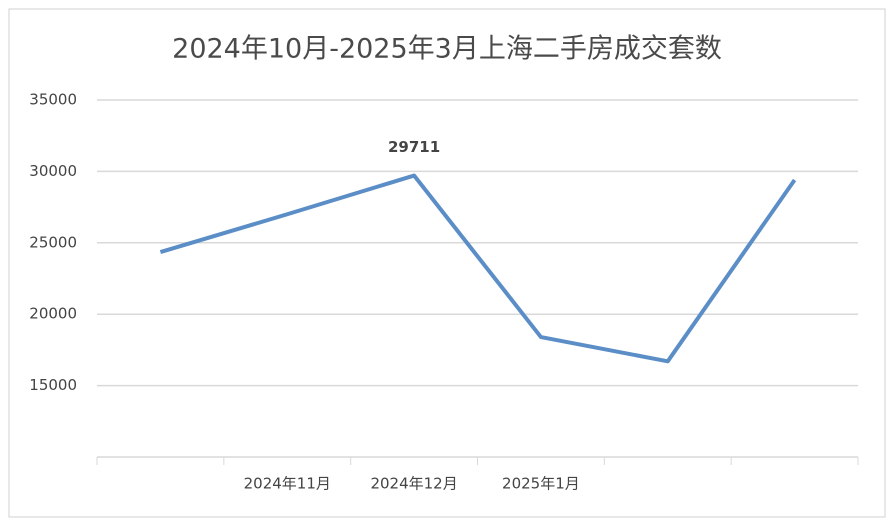  Describe the element at coordinates (53, 100) in the screenshot. I see `y-tick-label: 35000` at that location.